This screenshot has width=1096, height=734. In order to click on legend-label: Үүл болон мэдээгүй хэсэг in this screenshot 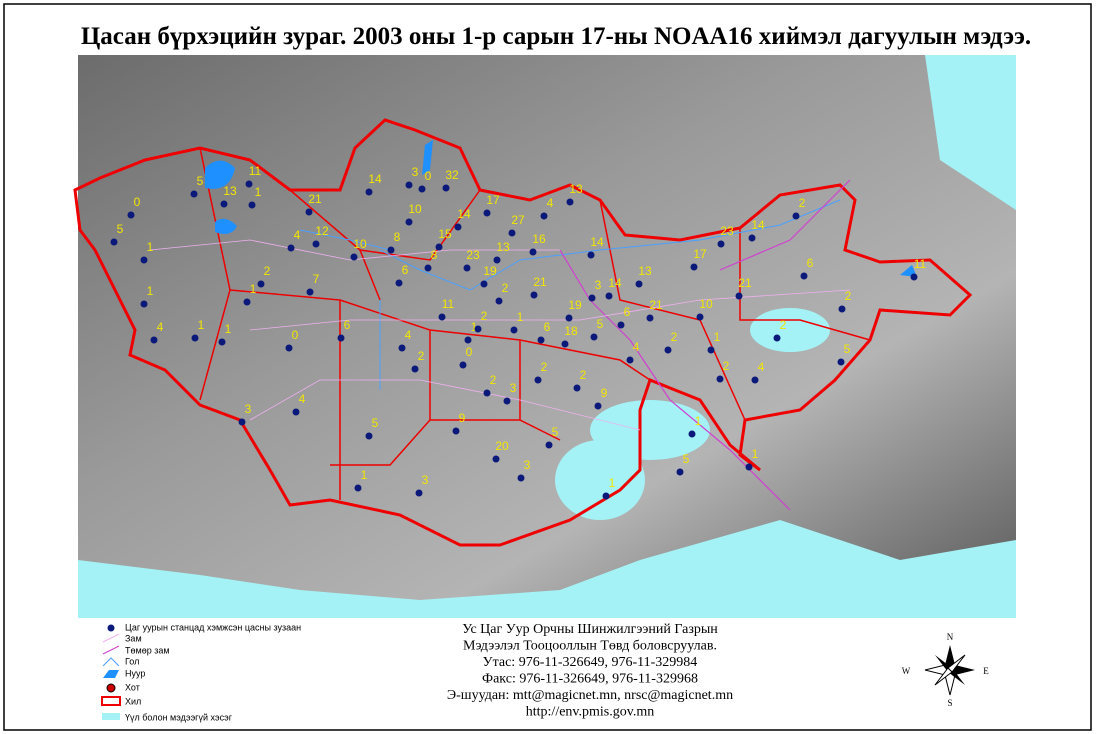, I will do `click(179, 717)`.